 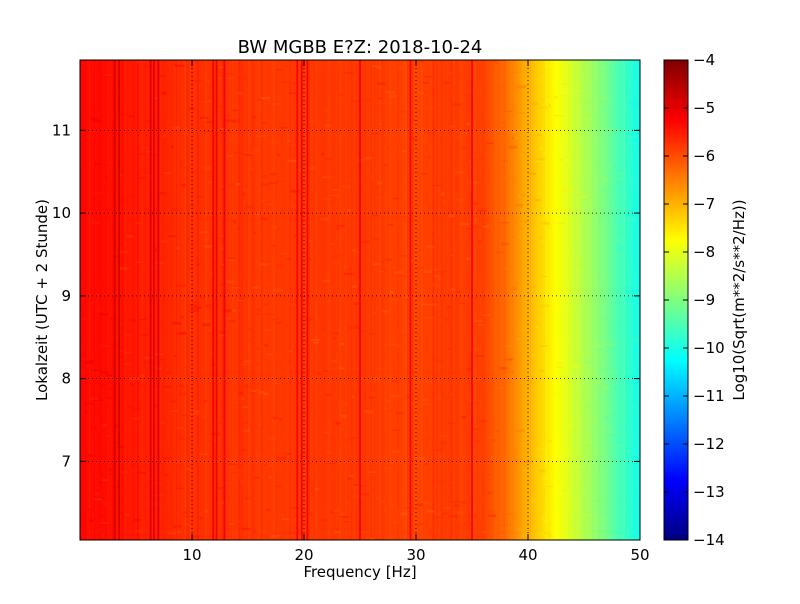 What do you see at coordinates (709, 348) in the screenshot?
I see `colorbar-tick-label: −10` at bounding box center [709, 348].